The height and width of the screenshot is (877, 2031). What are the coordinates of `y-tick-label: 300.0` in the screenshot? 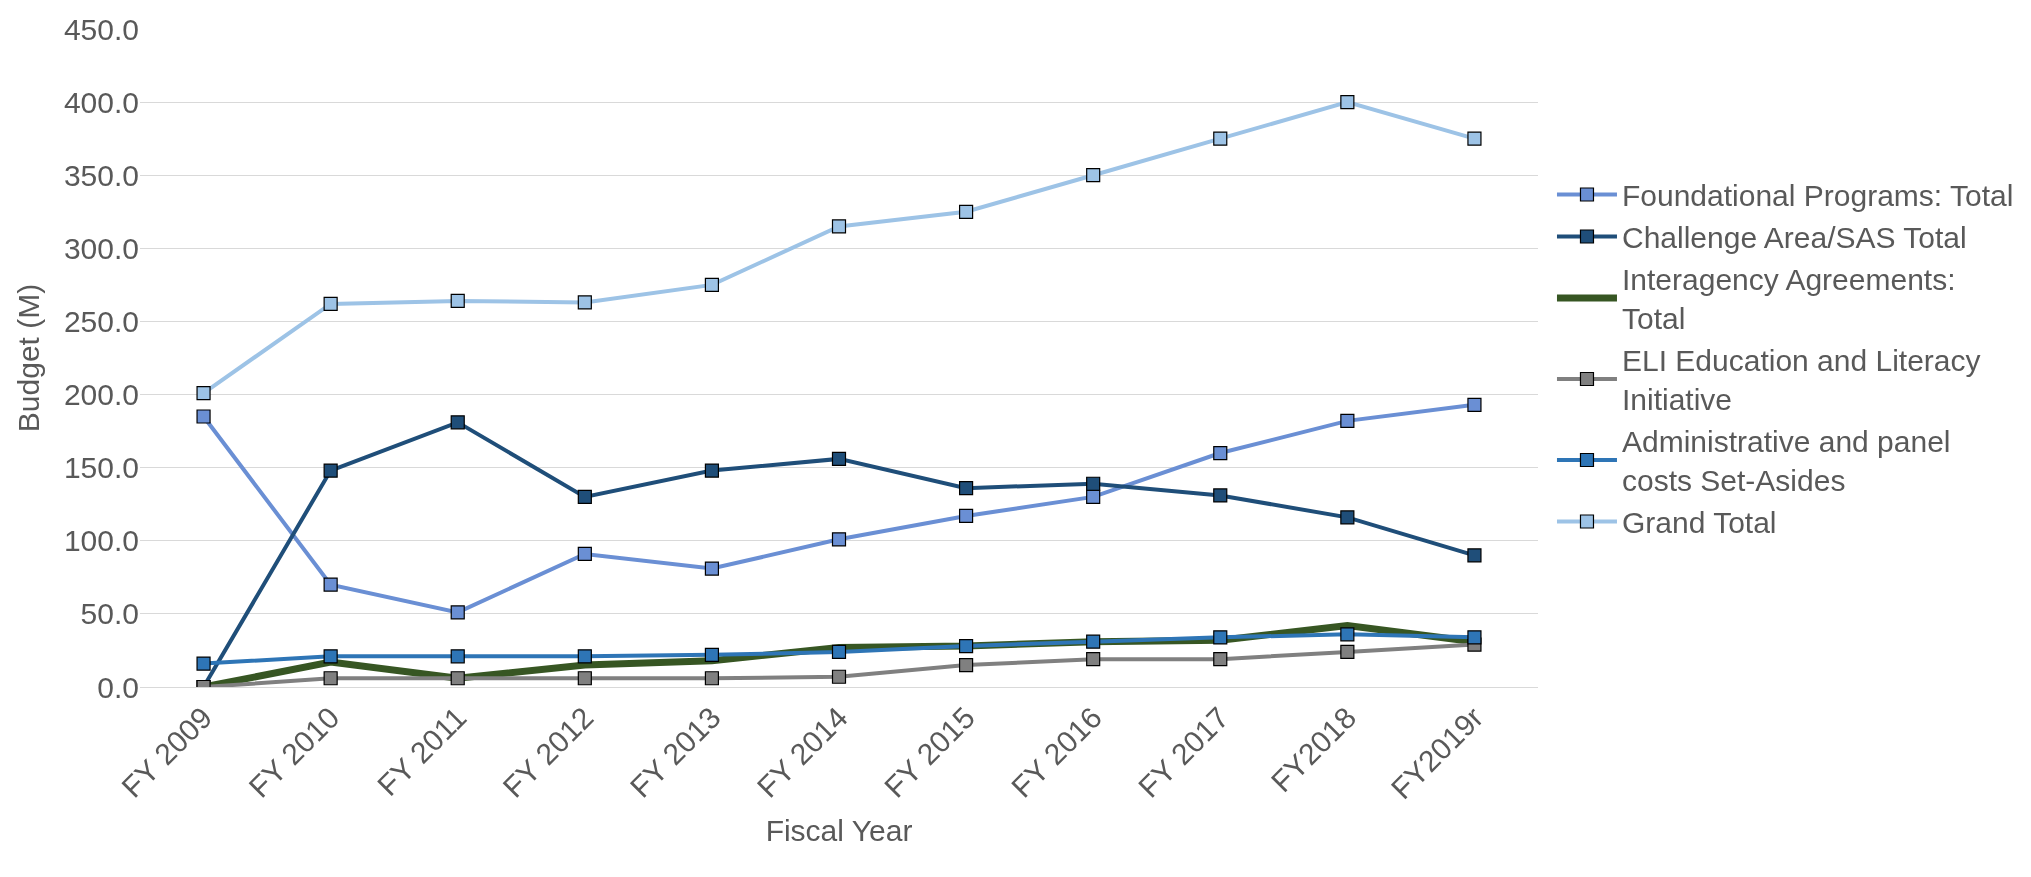 It's located at (101, 248).